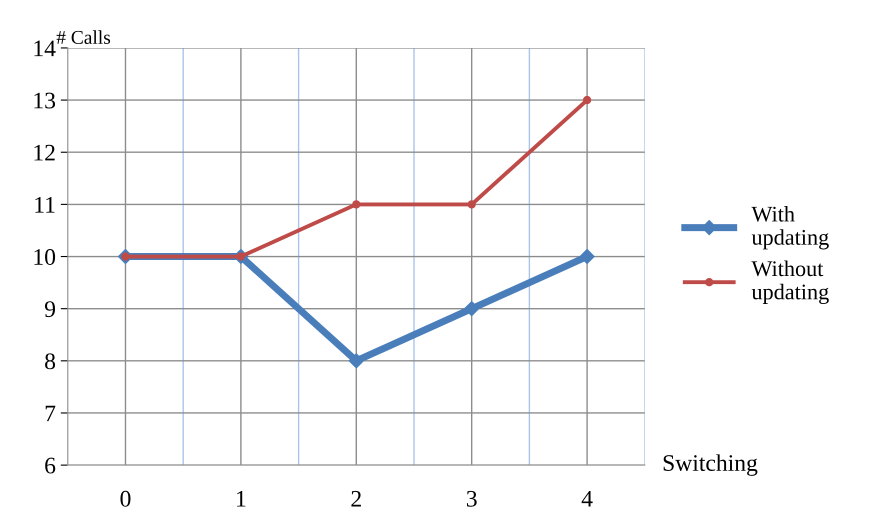  What do you see at coordinates (45, 257) in the screenshot?
I see `y-tick-label: 10` at bounding box center [45, 257].